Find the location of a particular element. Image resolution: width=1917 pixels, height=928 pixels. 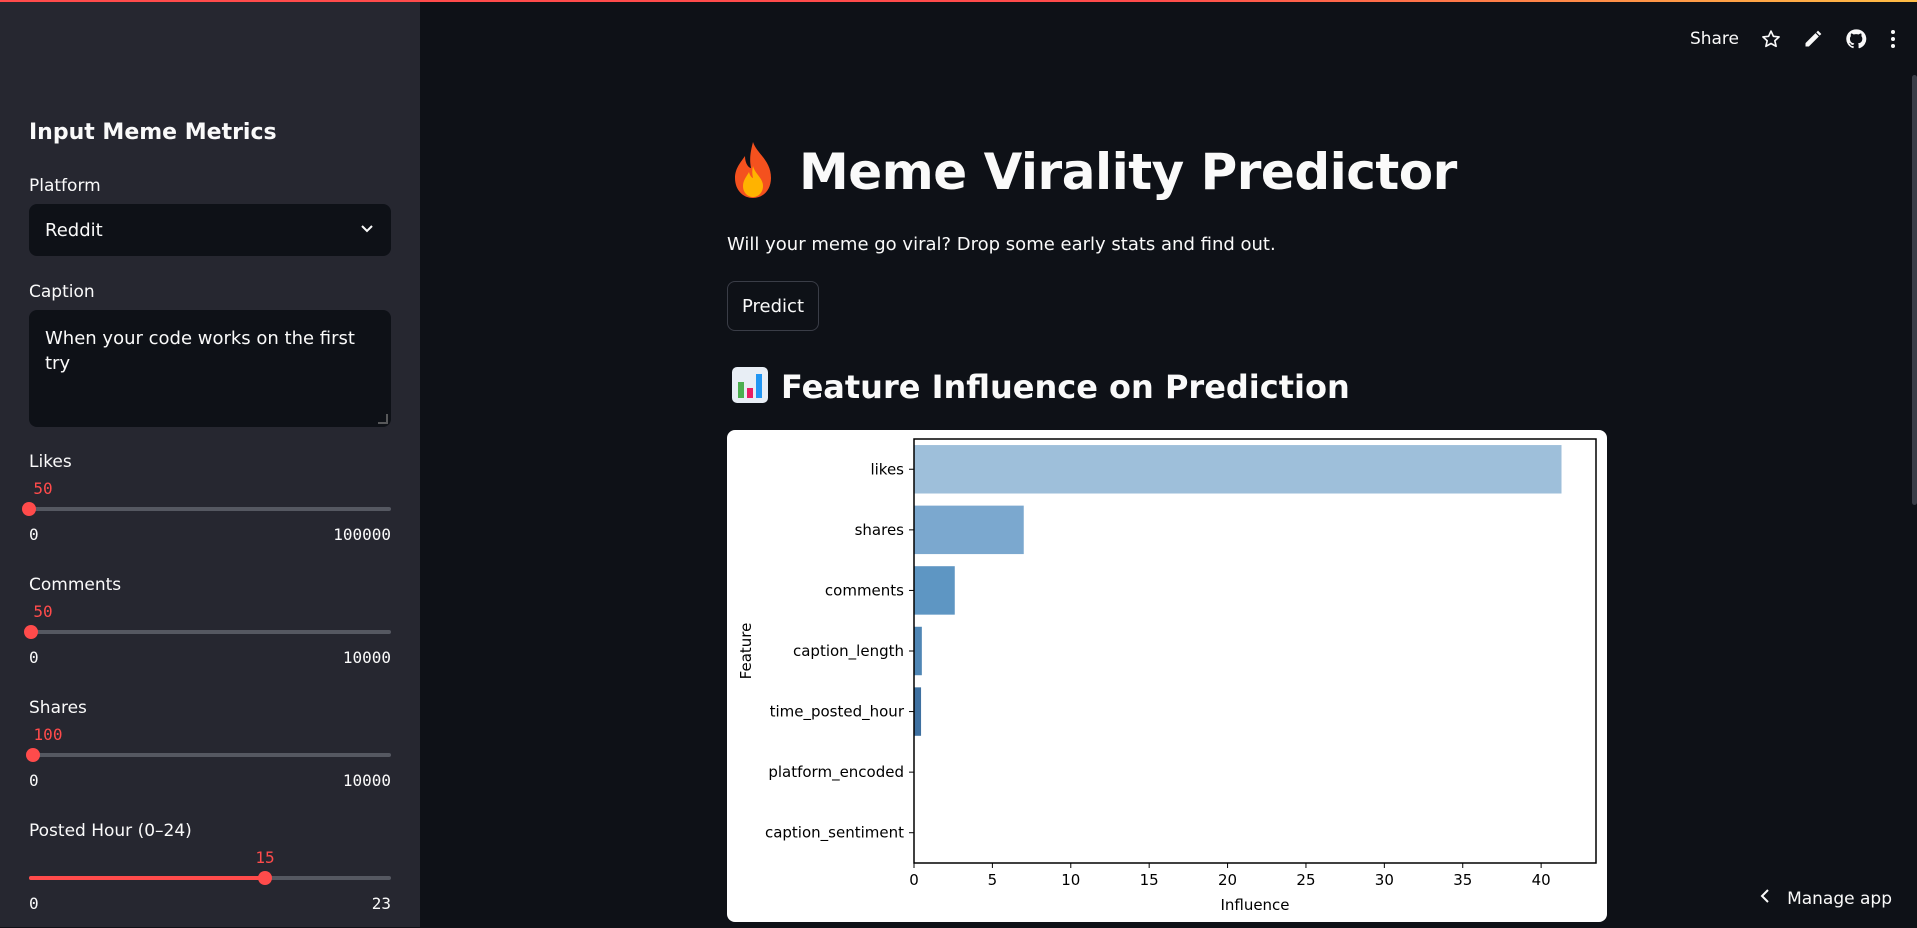

edit-icon is located at coordinates (1813, 39).